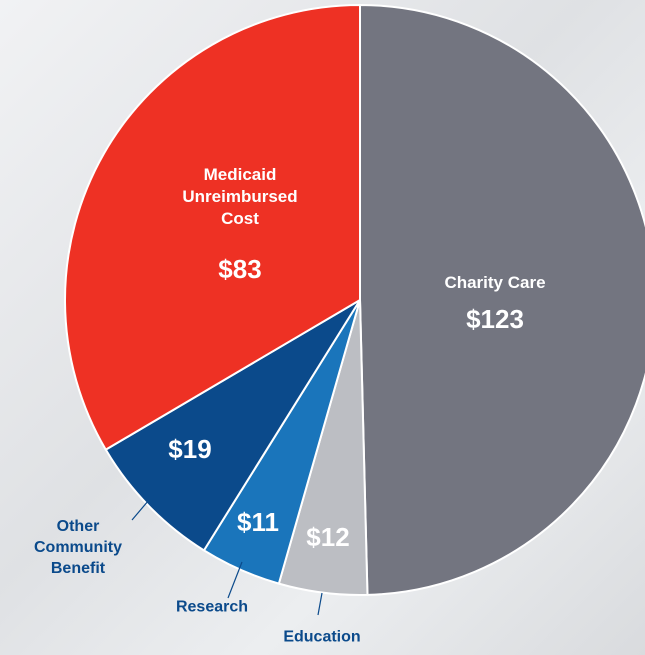 This screenshot has width=645, height=655. Describe the element at coordinates (78, 547) in the screenshot. I see `slice-label: Other Community Benefit` at that location.